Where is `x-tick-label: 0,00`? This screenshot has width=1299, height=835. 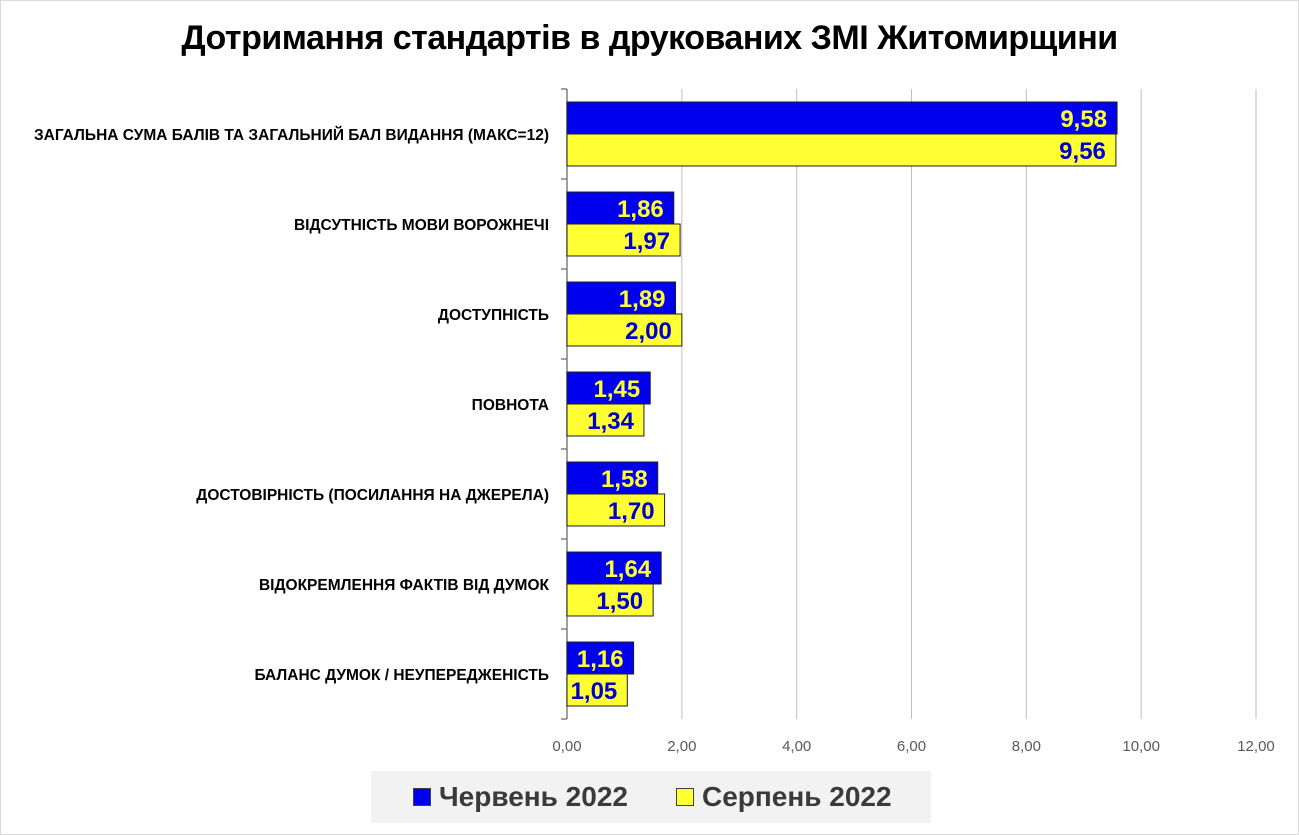 x-tick-label: 0,00 is located at coordinates (566, 746).